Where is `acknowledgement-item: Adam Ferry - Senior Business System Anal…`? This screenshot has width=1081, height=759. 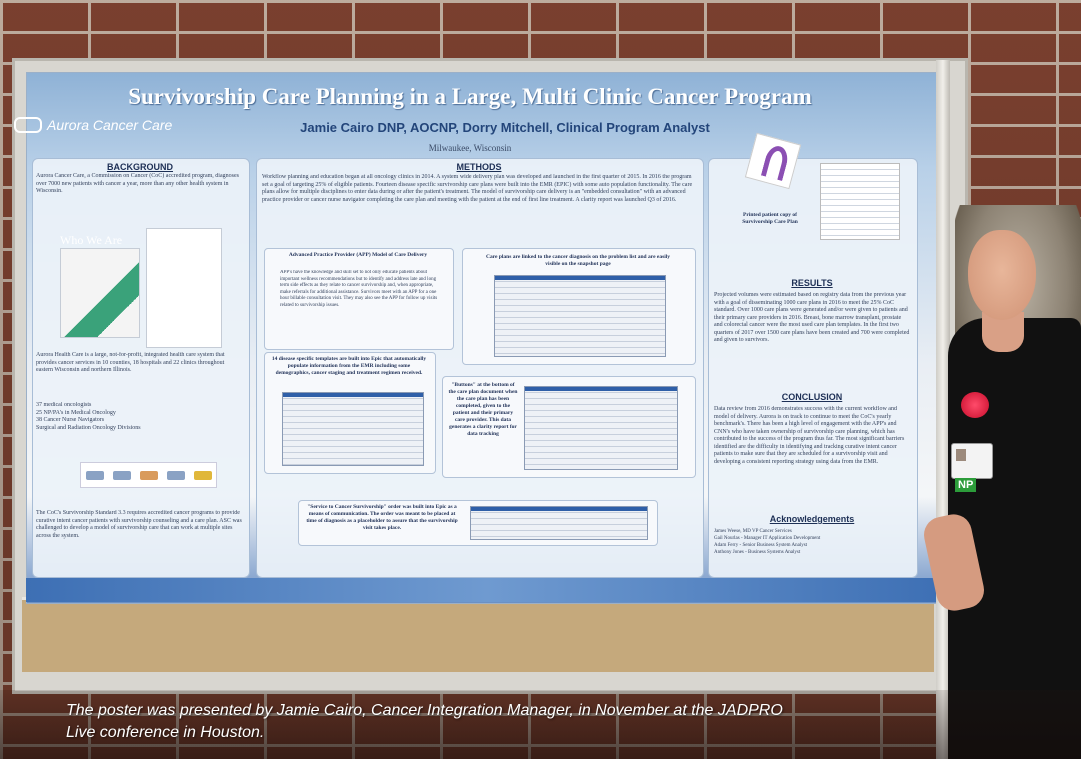
acknowledgement-item: Adam Ferry - Senior Business System Anal… is located at coordinates (761, 545).